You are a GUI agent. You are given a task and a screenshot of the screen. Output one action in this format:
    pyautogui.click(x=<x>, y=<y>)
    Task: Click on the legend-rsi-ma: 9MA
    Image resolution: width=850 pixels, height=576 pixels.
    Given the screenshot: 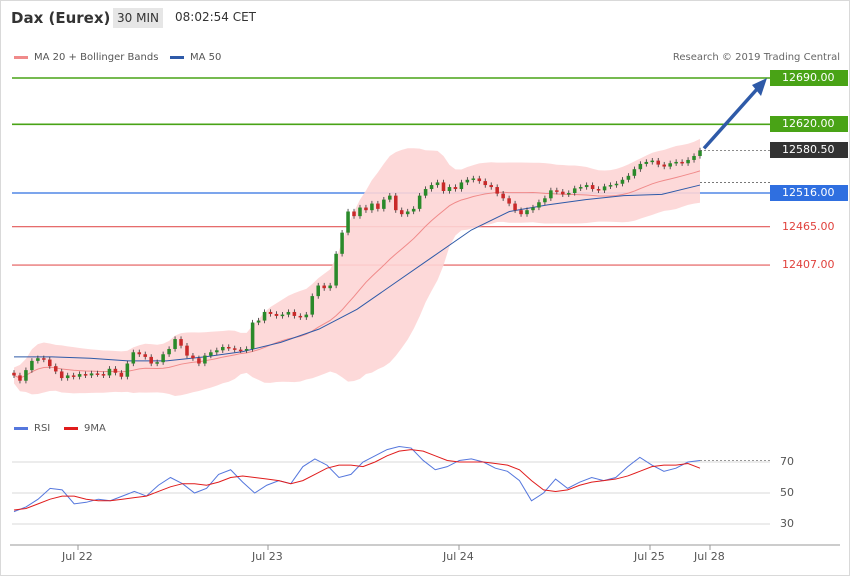 What is the action you would take?
    pyautogui.click(x=85, y=428)
    